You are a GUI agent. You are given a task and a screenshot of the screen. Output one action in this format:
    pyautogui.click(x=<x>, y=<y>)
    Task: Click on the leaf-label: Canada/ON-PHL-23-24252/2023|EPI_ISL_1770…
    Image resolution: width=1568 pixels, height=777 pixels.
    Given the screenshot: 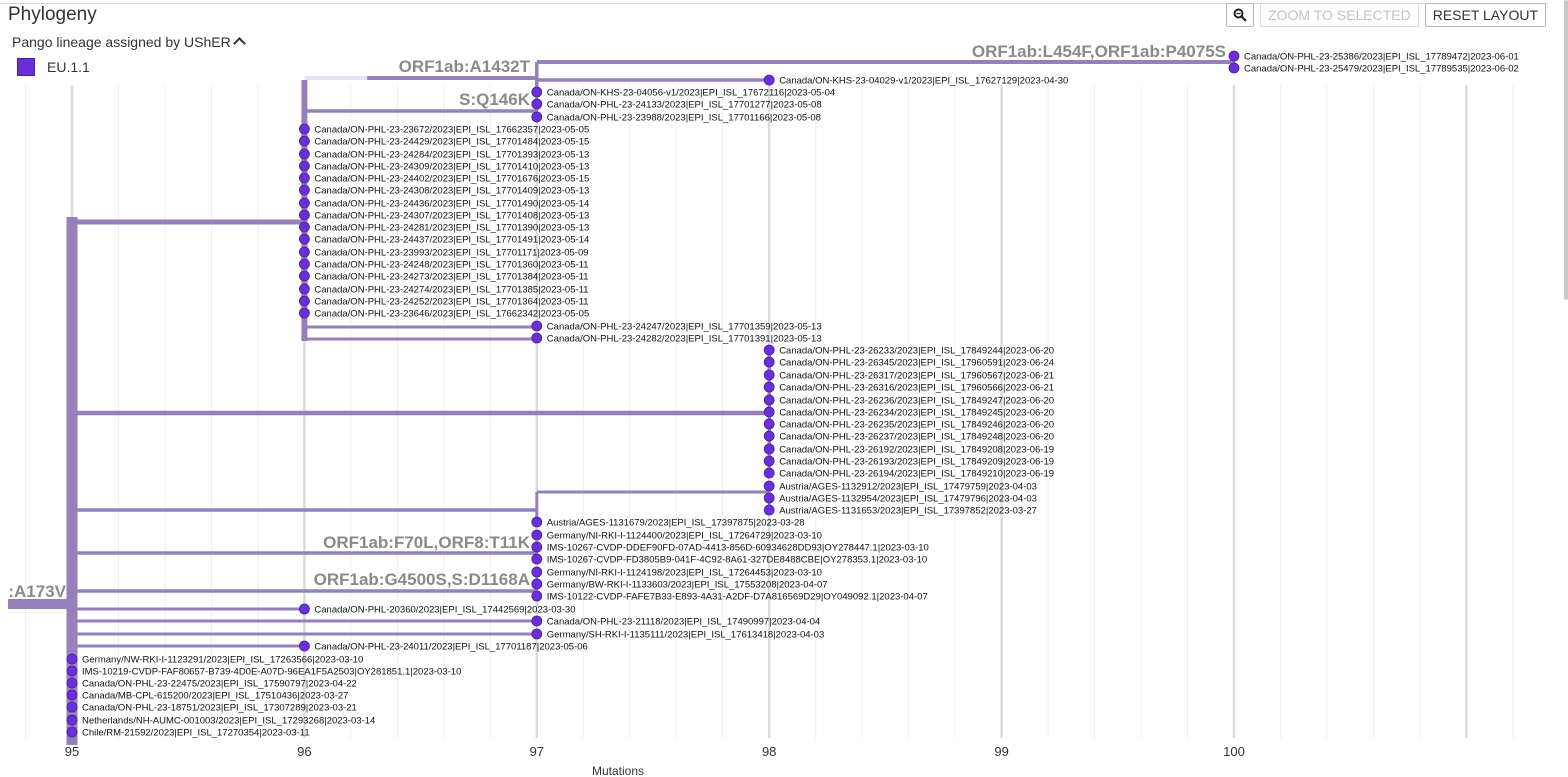 What is the action you would take?
    pyautogui.click(x=451, y=302)
    